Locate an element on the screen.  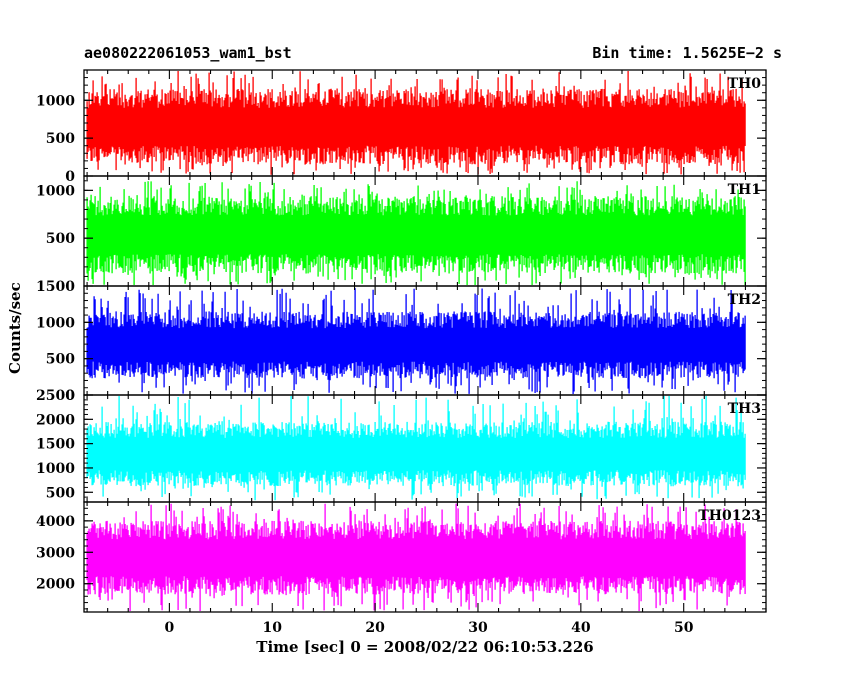
series-th3 is located at coordinates (416, 448).